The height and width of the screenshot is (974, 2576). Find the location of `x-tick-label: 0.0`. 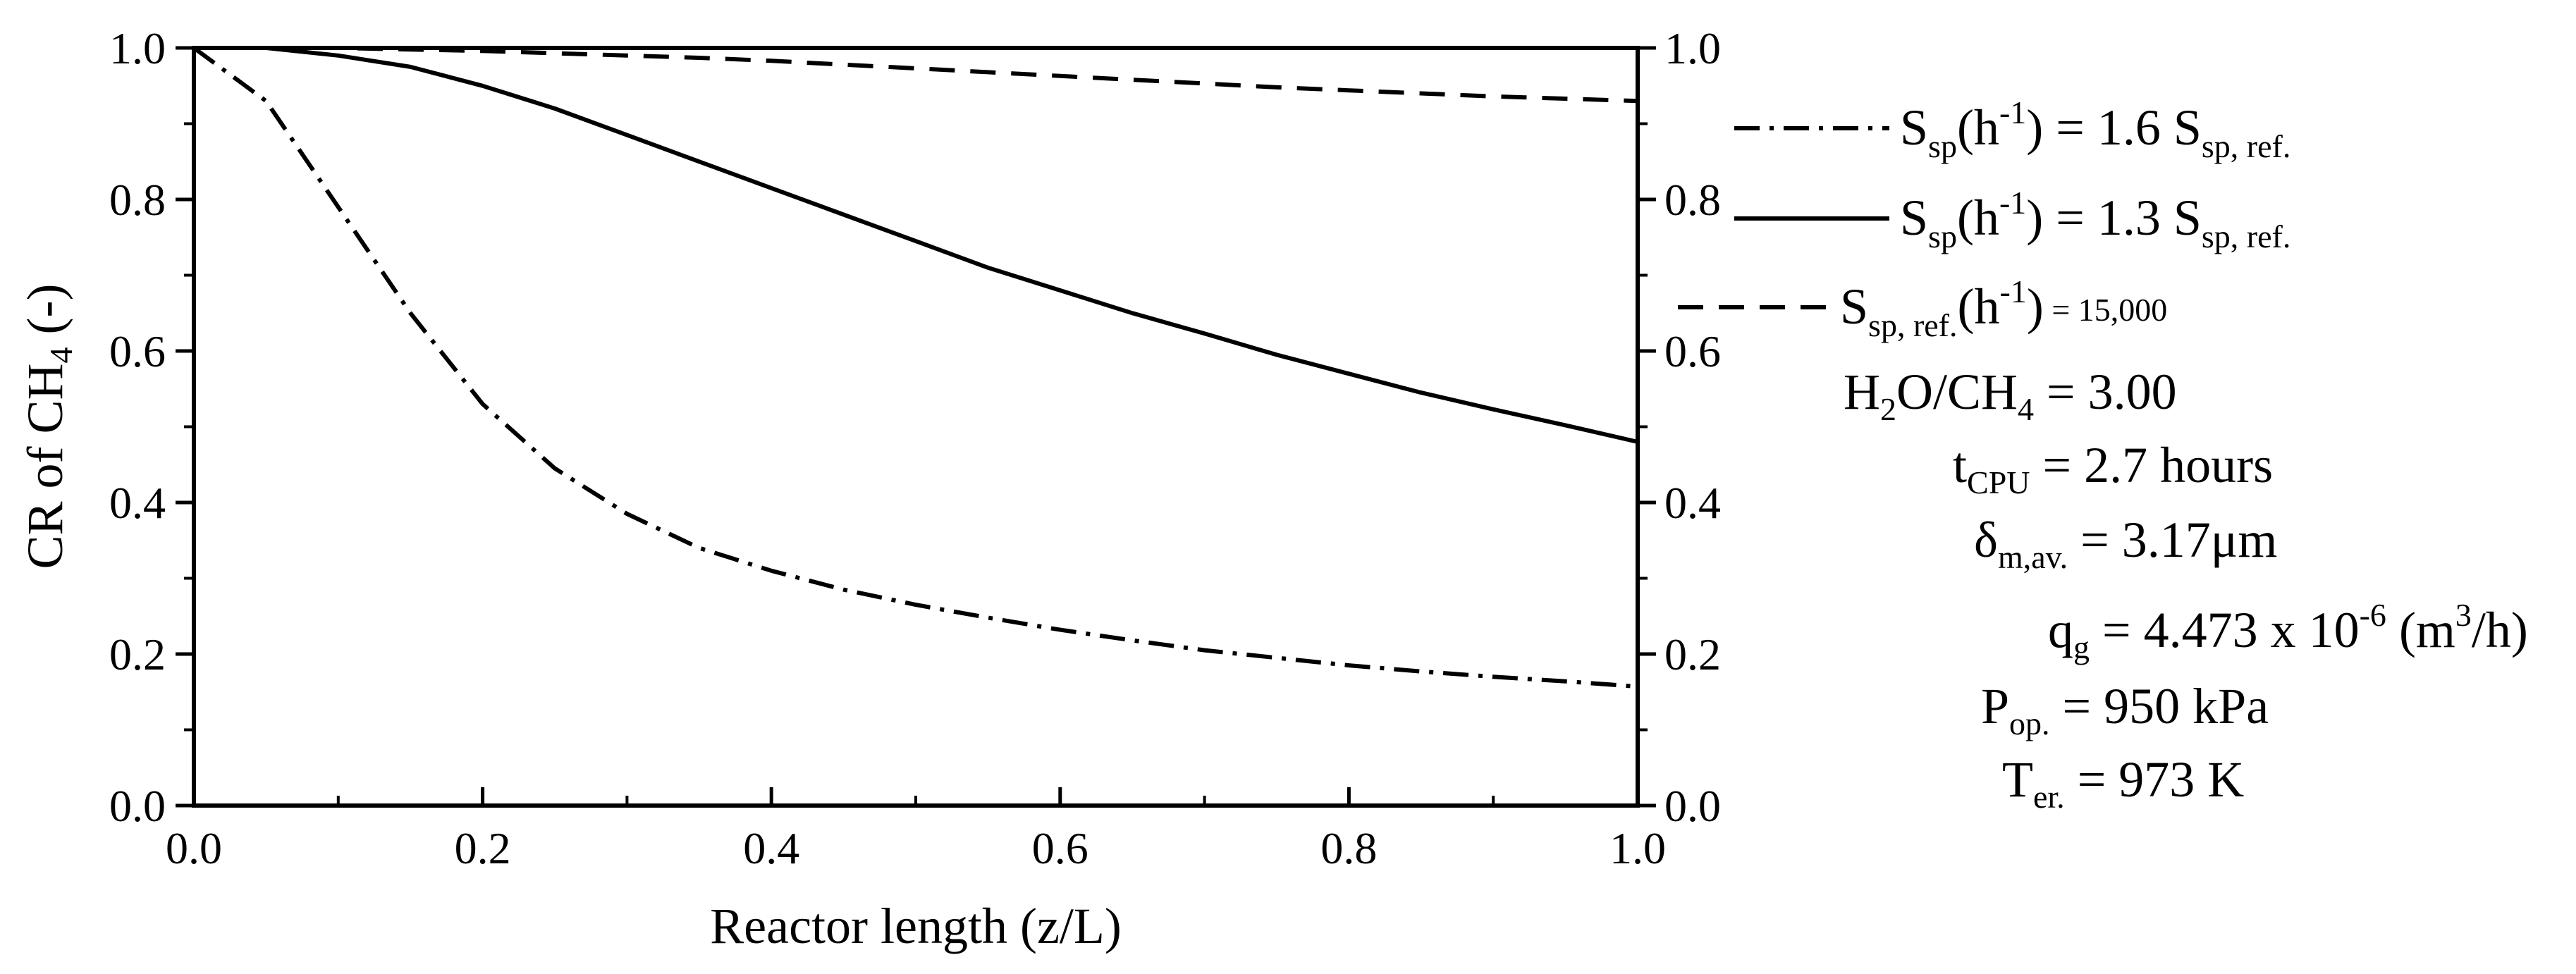

x-tick-label: 0.0 is located at coordinates (194, 848).